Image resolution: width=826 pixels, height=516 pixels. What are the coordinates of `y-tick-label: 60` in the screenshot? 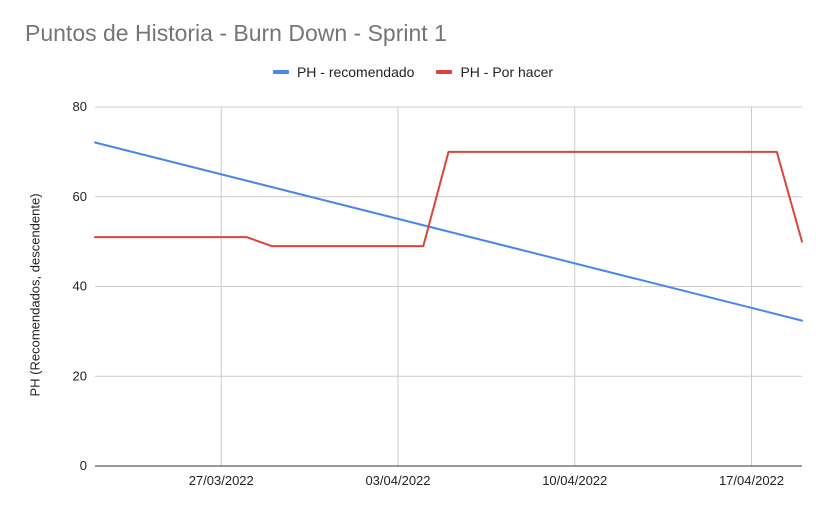 It's located at (80, 196).